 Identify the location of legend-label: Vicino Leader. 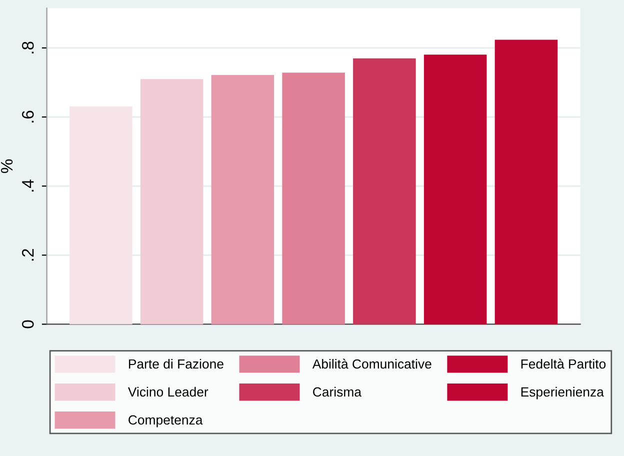
(168, 391).